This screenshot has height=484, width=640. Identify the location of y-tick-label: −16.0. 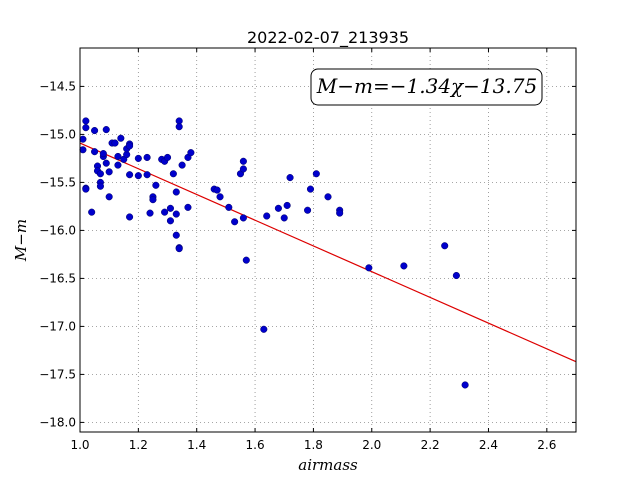
(57, 230).